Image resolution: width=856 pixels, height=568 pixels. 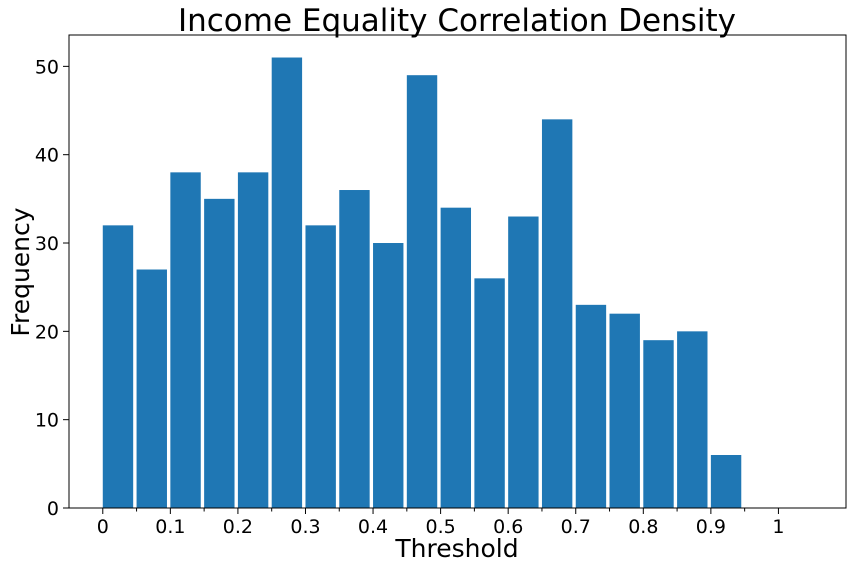 What do you see at coordinates (47, 332) in the screenshot?
I see `y-tick-label: 20` at bounding box center [47, 332].